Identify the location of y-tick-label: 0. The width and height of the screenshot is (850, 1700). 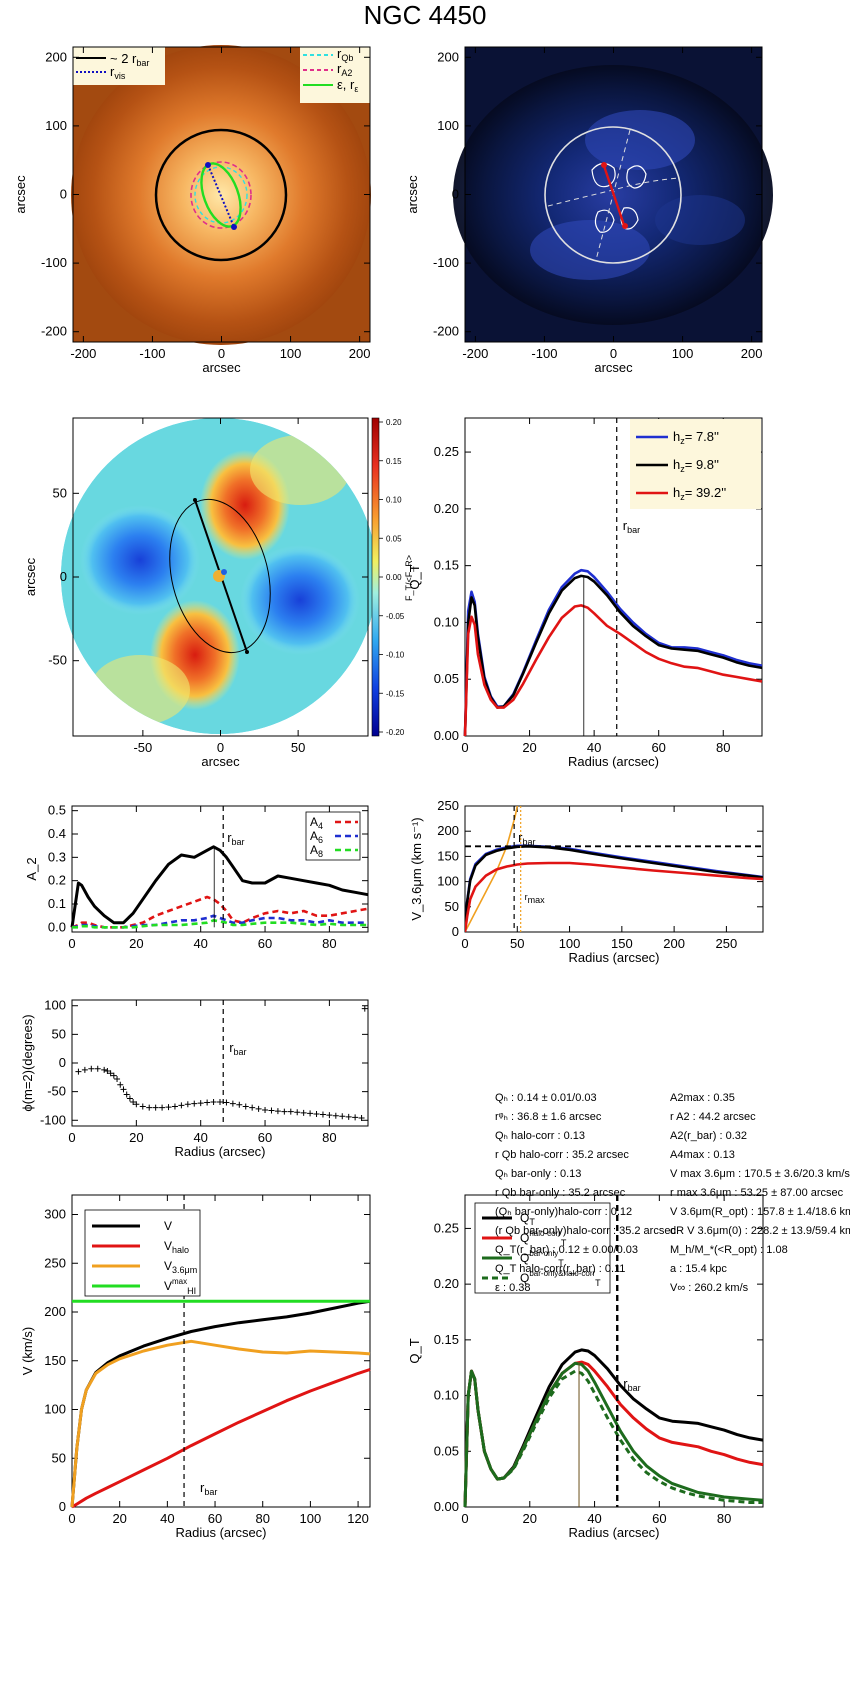
(63, 576).